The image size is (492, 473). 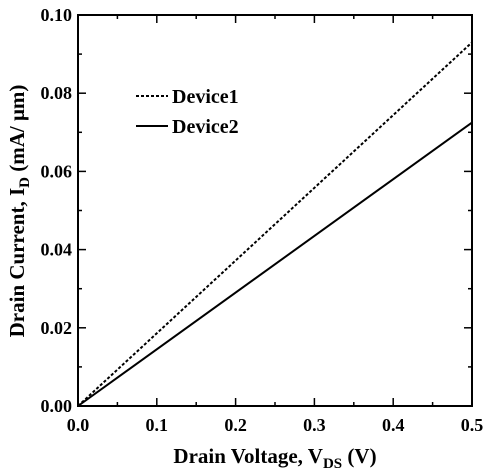 What do you see at coordinates (314, 425) in the screenshot?
I see `x-tick-label: 0.3` at bounding box center [314, 425].